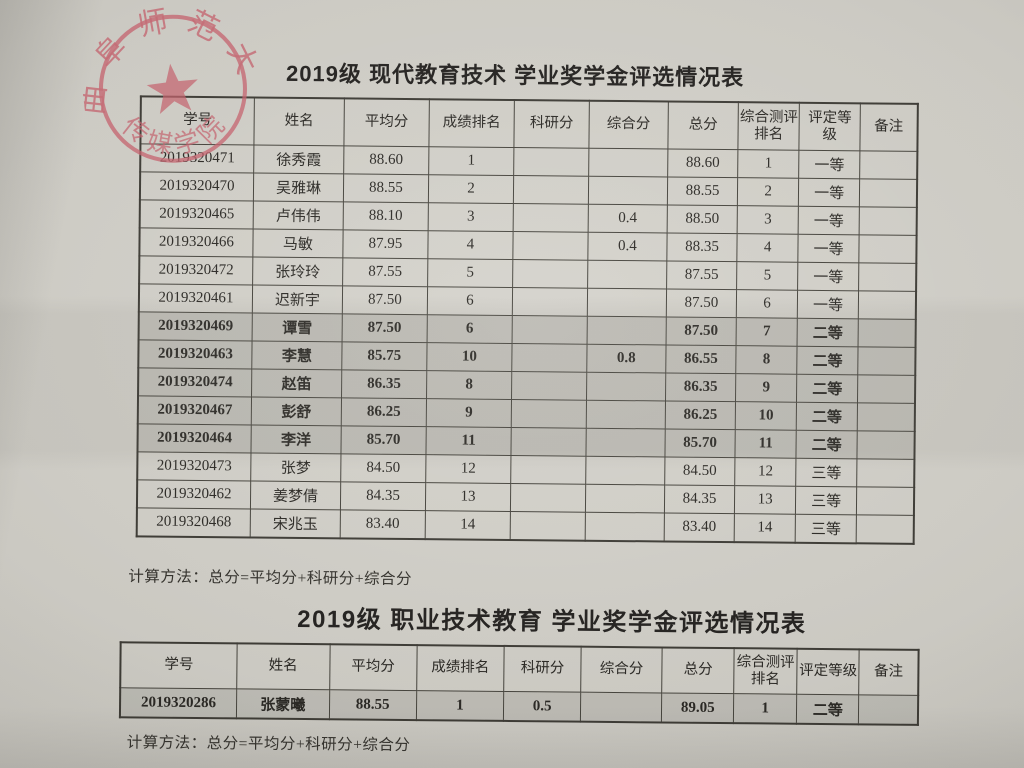  I want to click on table-cell: 李洋, so click(296, 439).